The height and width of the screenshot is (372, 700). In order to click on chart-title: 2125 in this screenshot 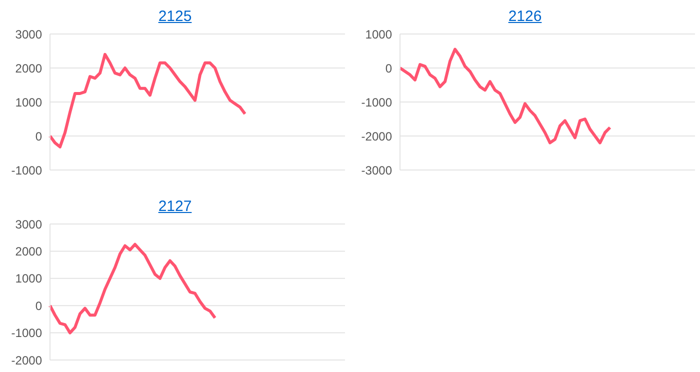, I will do `click(175, 16)`.